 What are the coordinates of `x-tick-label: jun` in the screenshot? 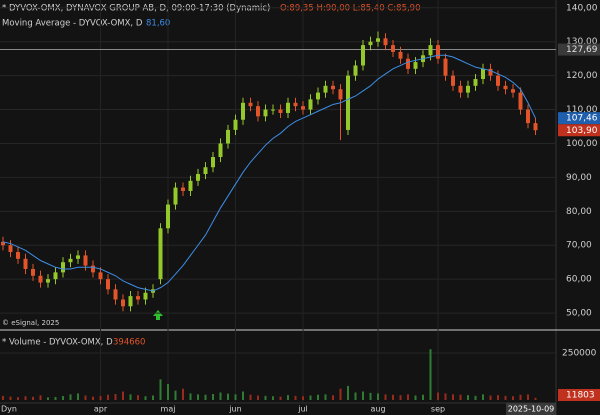 It's located at (234, 409).